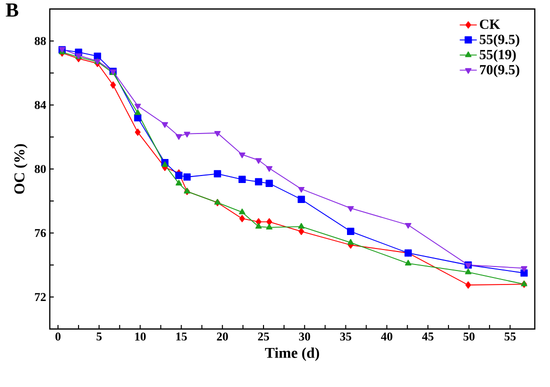  What do you see at coordinates (99, 336) in the screenshot?
I see `x-tick-label: 5` at bounding box center [99, 336].